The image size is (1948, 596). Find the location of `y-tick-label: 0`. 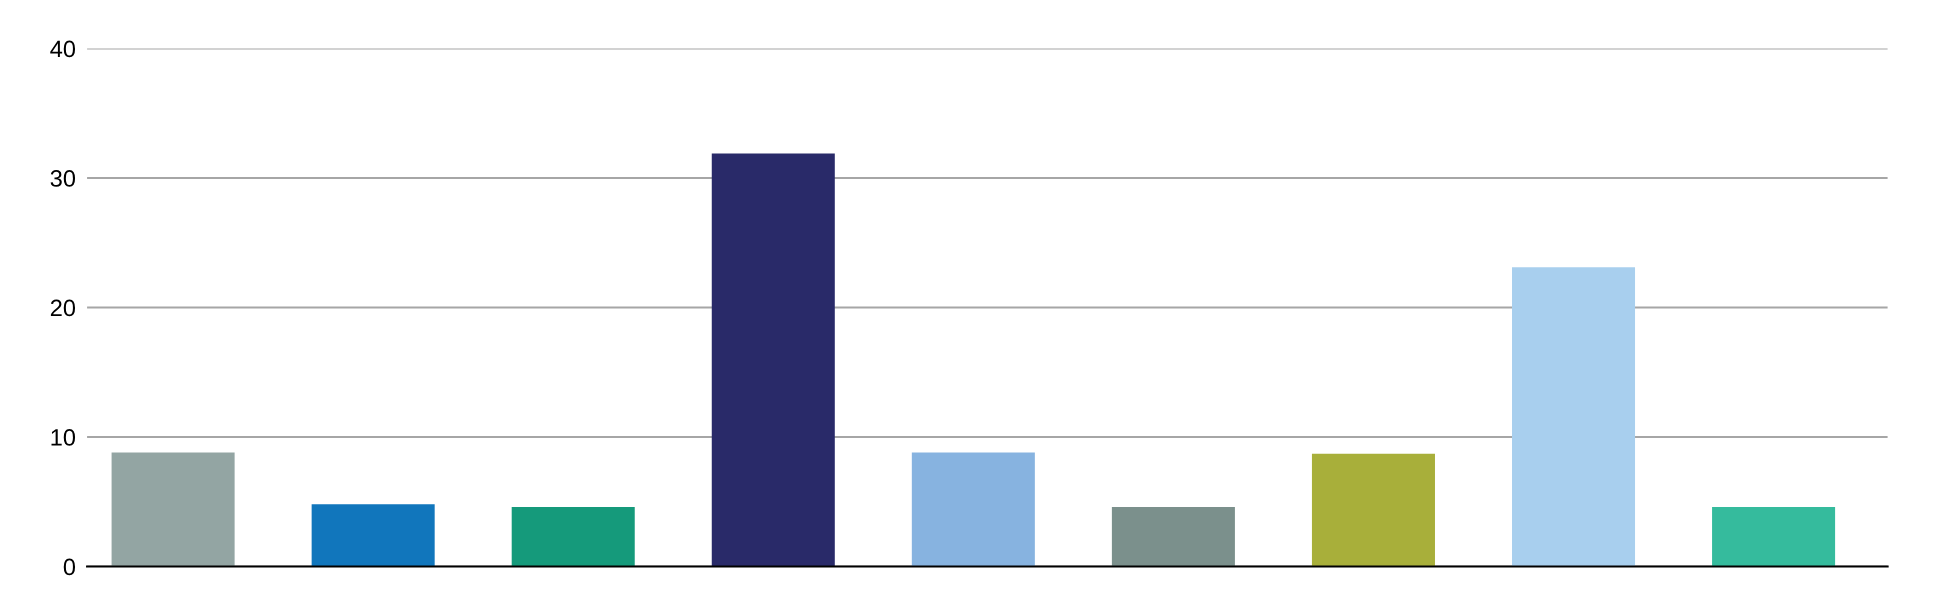

y-tick-label: 0 is located at coordinates (69, 567).